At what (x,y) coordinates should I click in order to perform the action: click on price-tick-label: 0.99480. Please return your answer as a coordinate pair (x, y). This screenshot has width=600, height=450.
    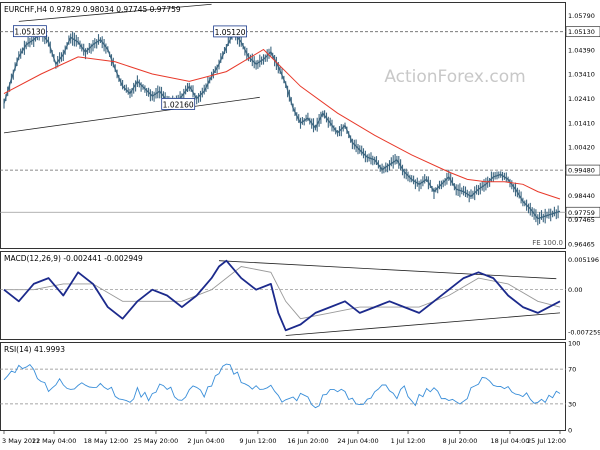
    Looking at the image, I should click on (581, 171).